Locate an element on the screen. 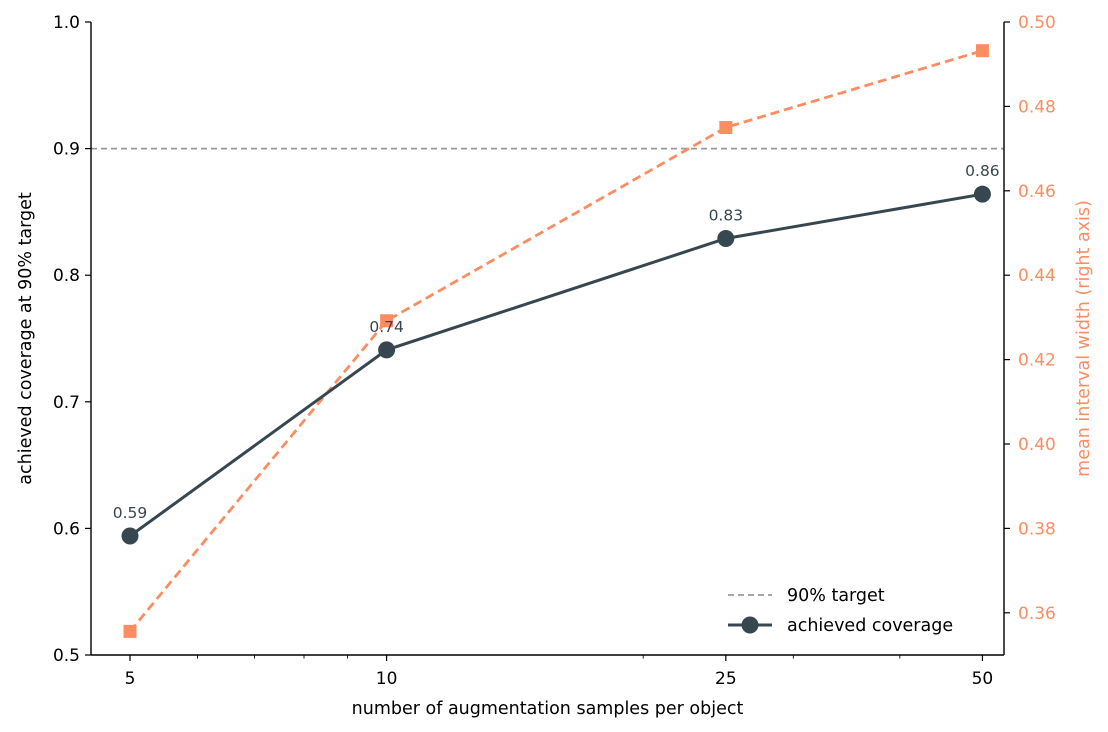 This screenshot has width=1108, height=732. y-right-tick-label: 0.40 is located at coordinates (1037, 445).